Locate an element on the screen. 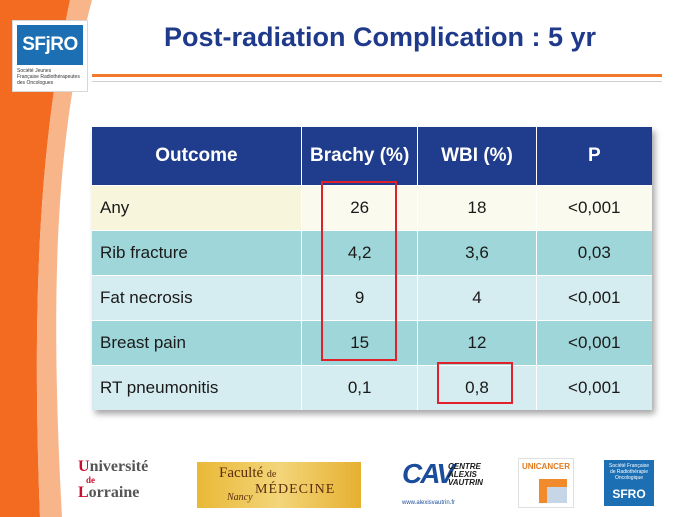 Image resolution: width=689 pixels, height=517 pixels. cell-p: 0,03 is located at coordinates (594, 253).